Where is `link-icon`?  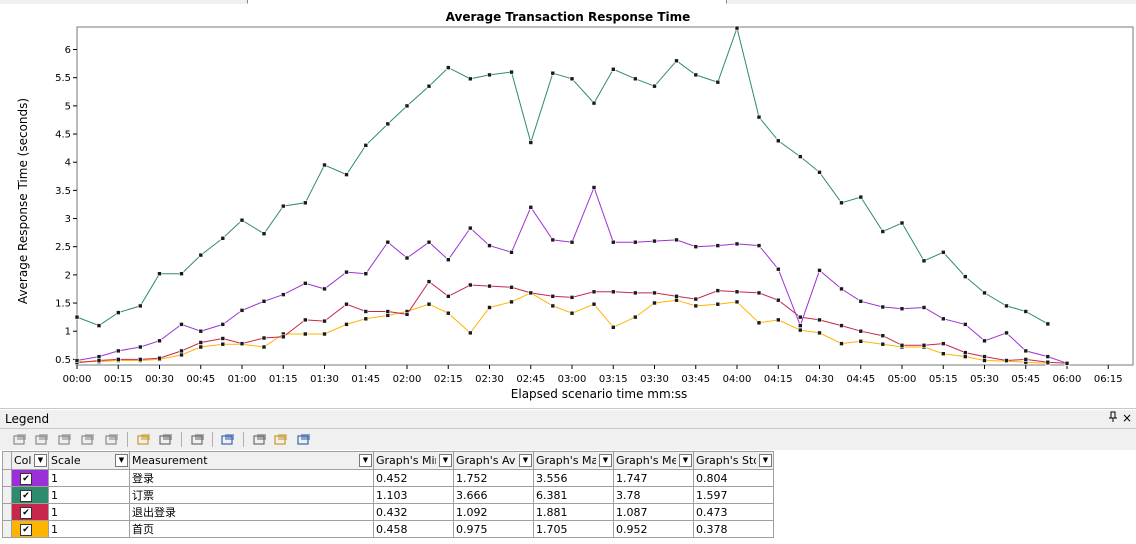 link-icon is located at coordinates (88, 439).